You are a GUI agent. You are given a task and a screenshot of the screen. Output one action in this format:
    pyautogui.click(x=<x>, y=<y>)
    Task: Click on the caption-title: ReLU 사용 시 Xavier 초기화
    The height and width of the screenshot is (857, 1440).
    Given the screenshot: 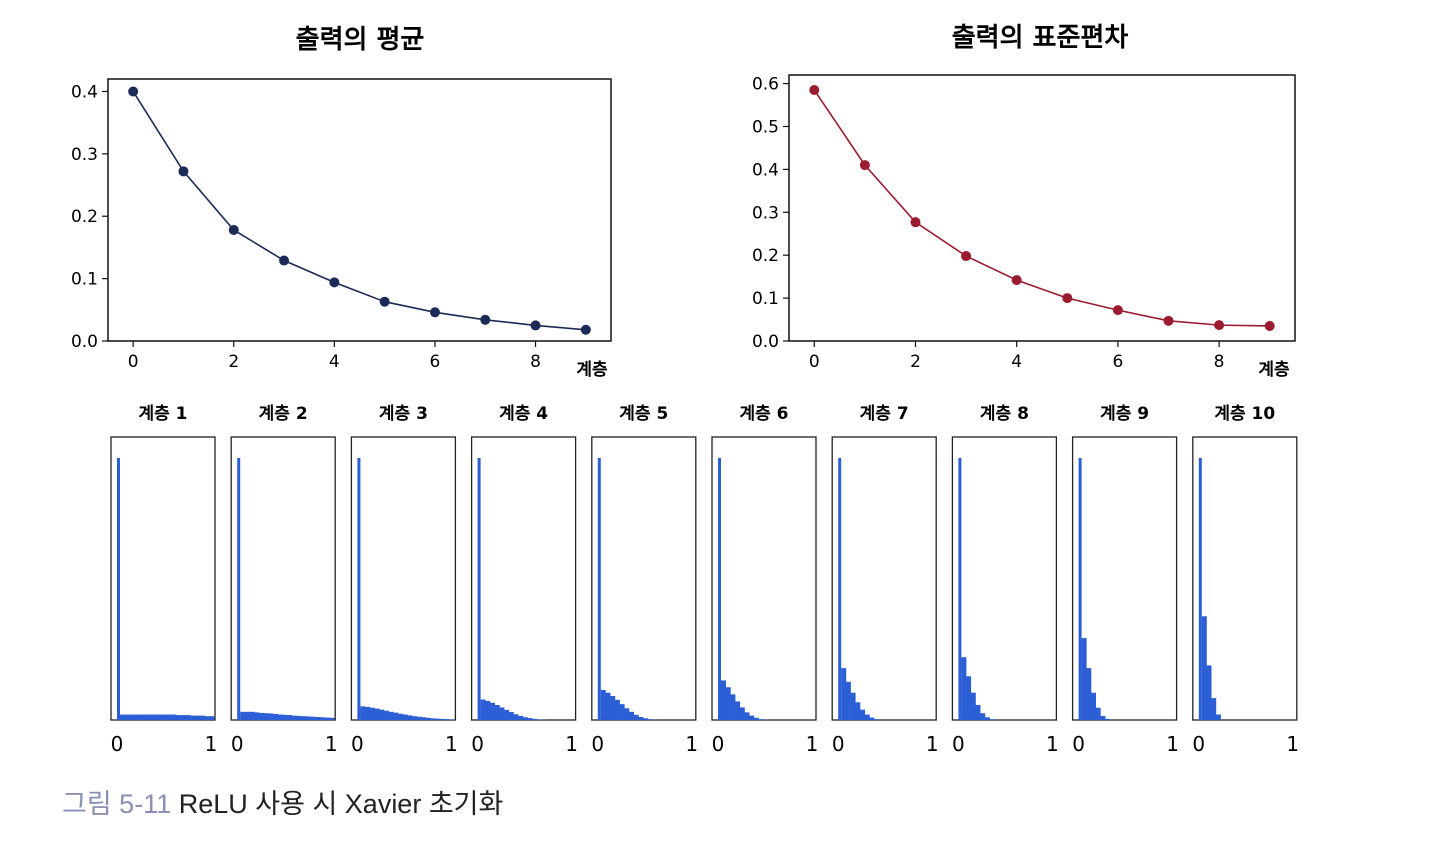 What is the action you would take?
    pyautogui.click(x=341, y=804)
    